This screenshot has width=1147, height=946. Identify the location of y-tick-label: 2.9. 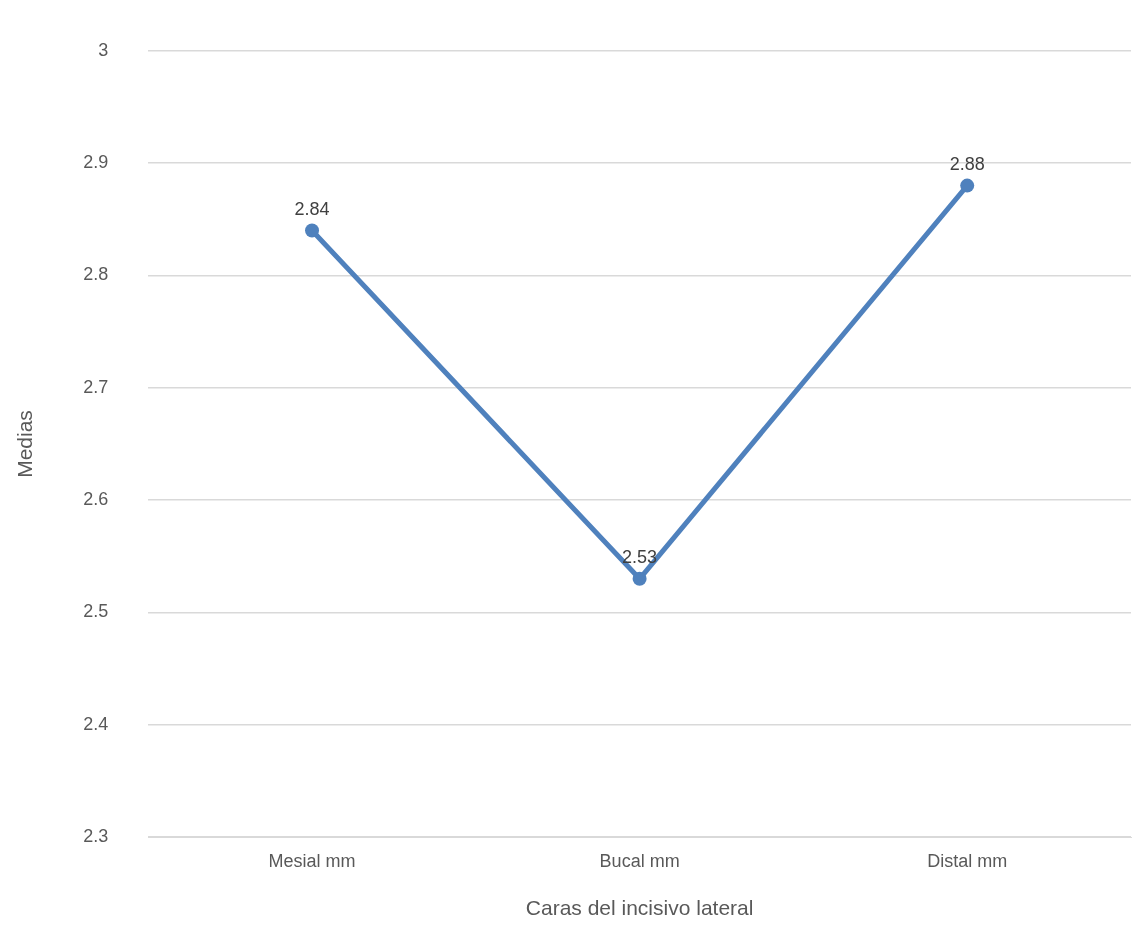
(96, 162).